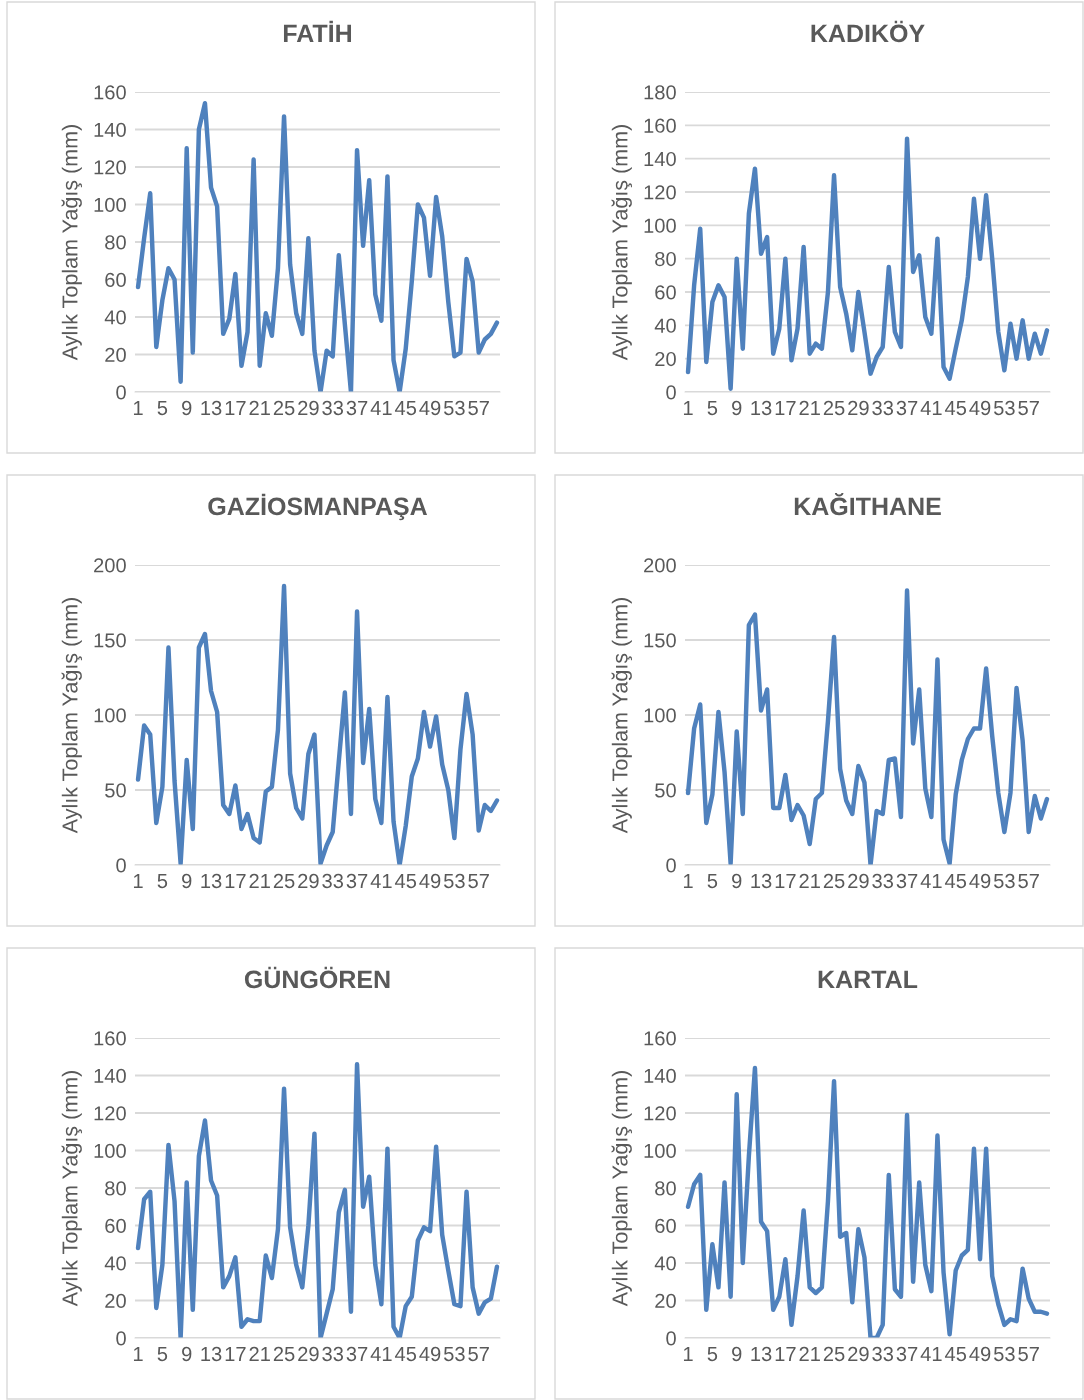 The width and height of the screenshot is (1084, 1400). What do you see at coordinates (110, 565) in the screenshot?
I see `y-tick-label: 200` at bounding box center [110, 565].